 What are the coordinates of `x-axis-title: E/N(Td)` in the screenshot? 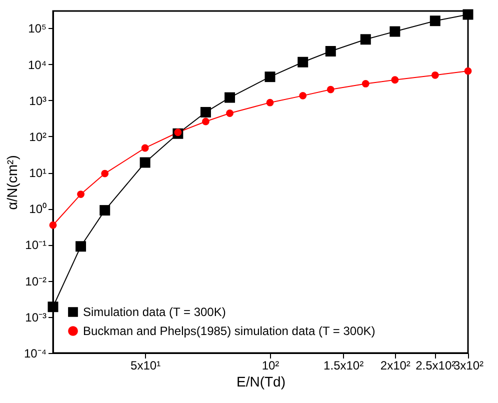 It's located at (261, 382).